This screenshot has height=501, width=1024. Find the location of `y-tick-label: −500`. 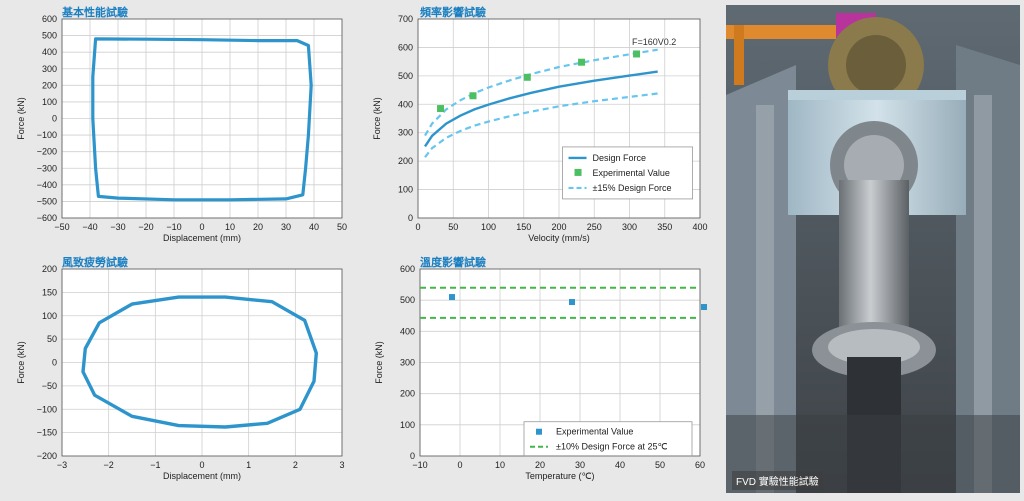

y-tick-label: −500 is located at coordinates (47, 201).